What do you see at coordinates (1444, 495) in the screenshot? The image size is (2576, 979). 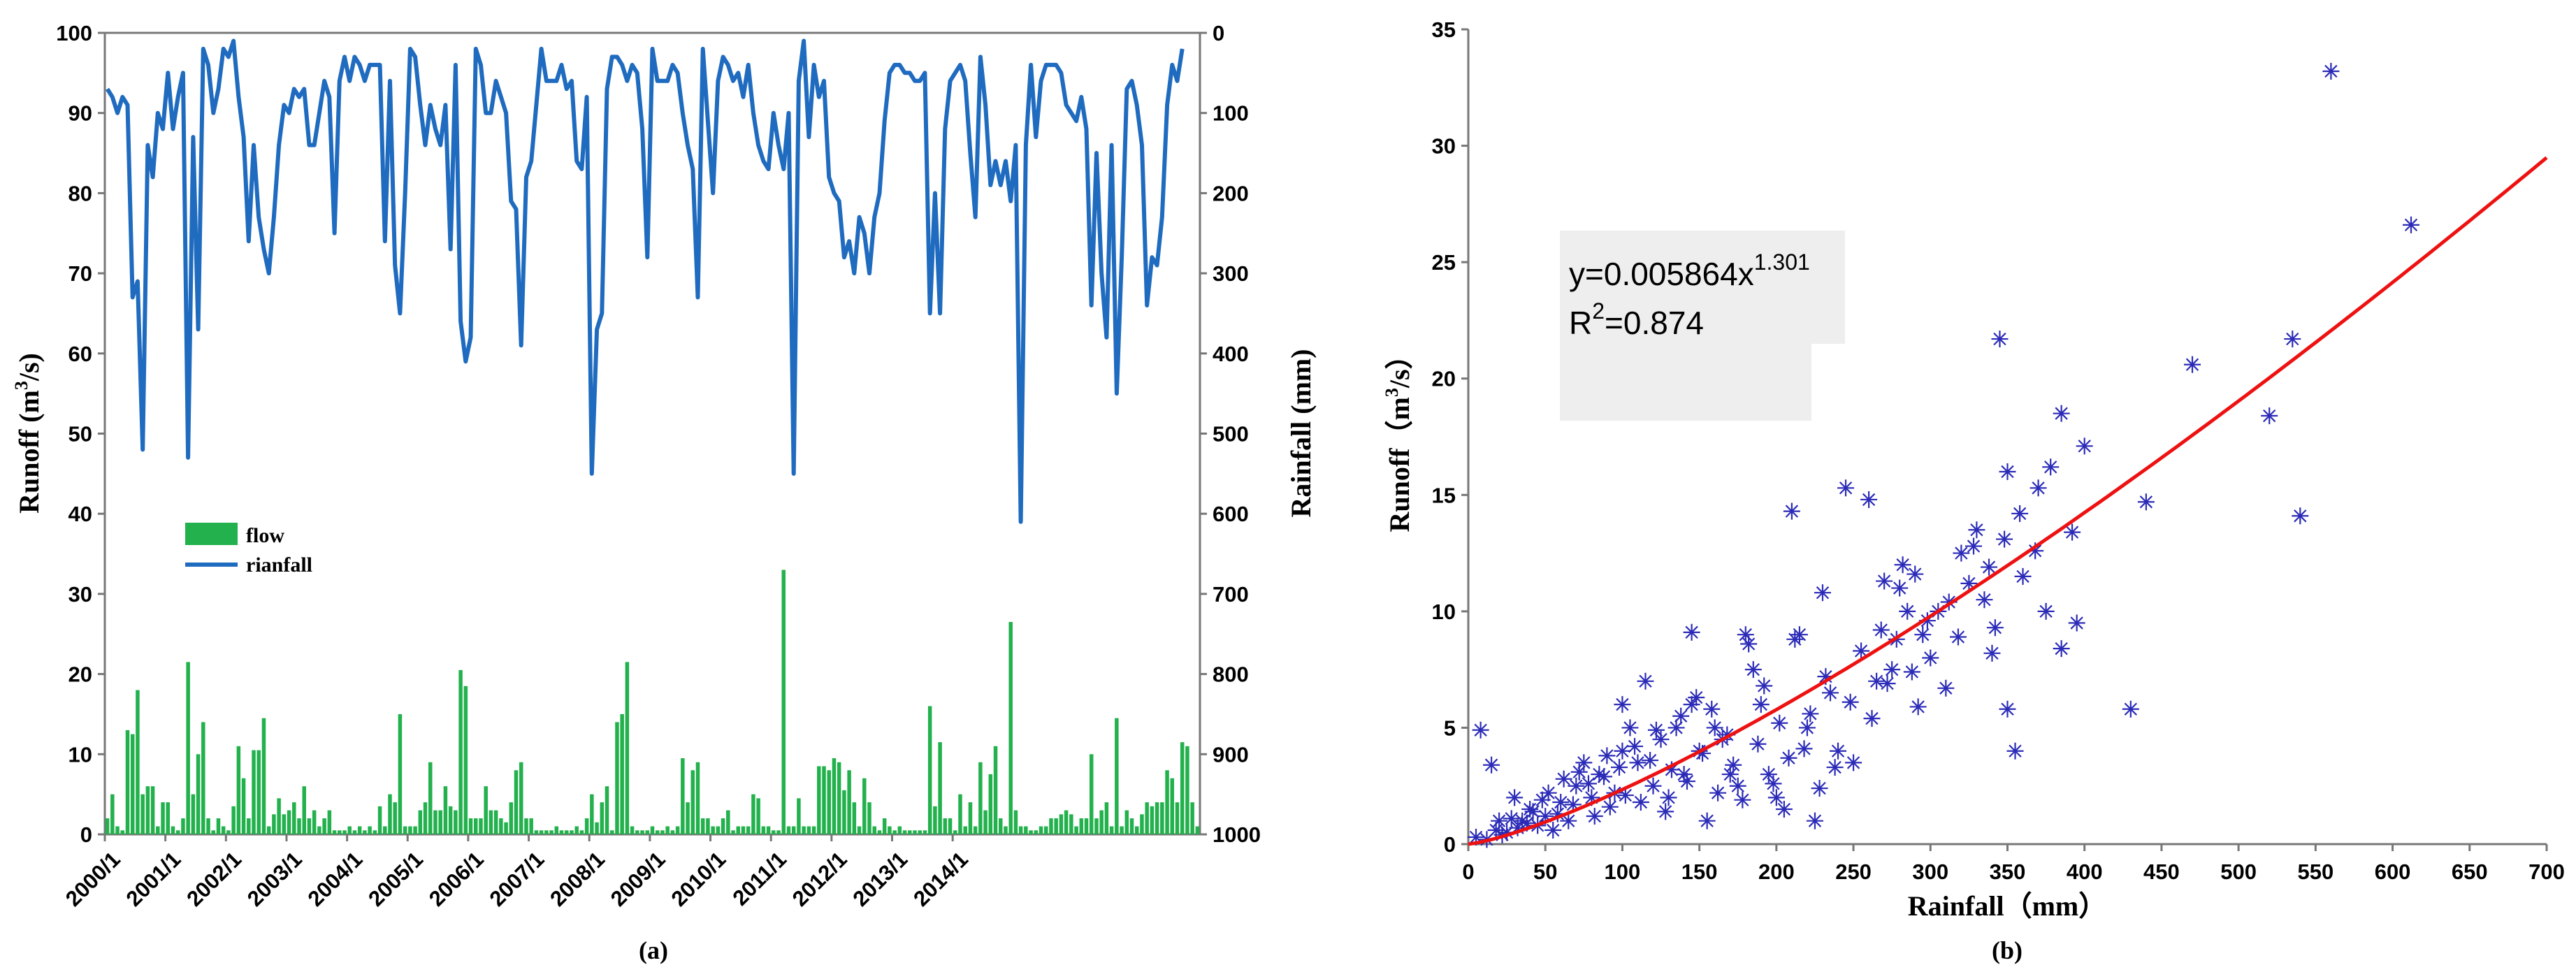 I see `y-tick-label: 15` at bounding box center [1444, 495].